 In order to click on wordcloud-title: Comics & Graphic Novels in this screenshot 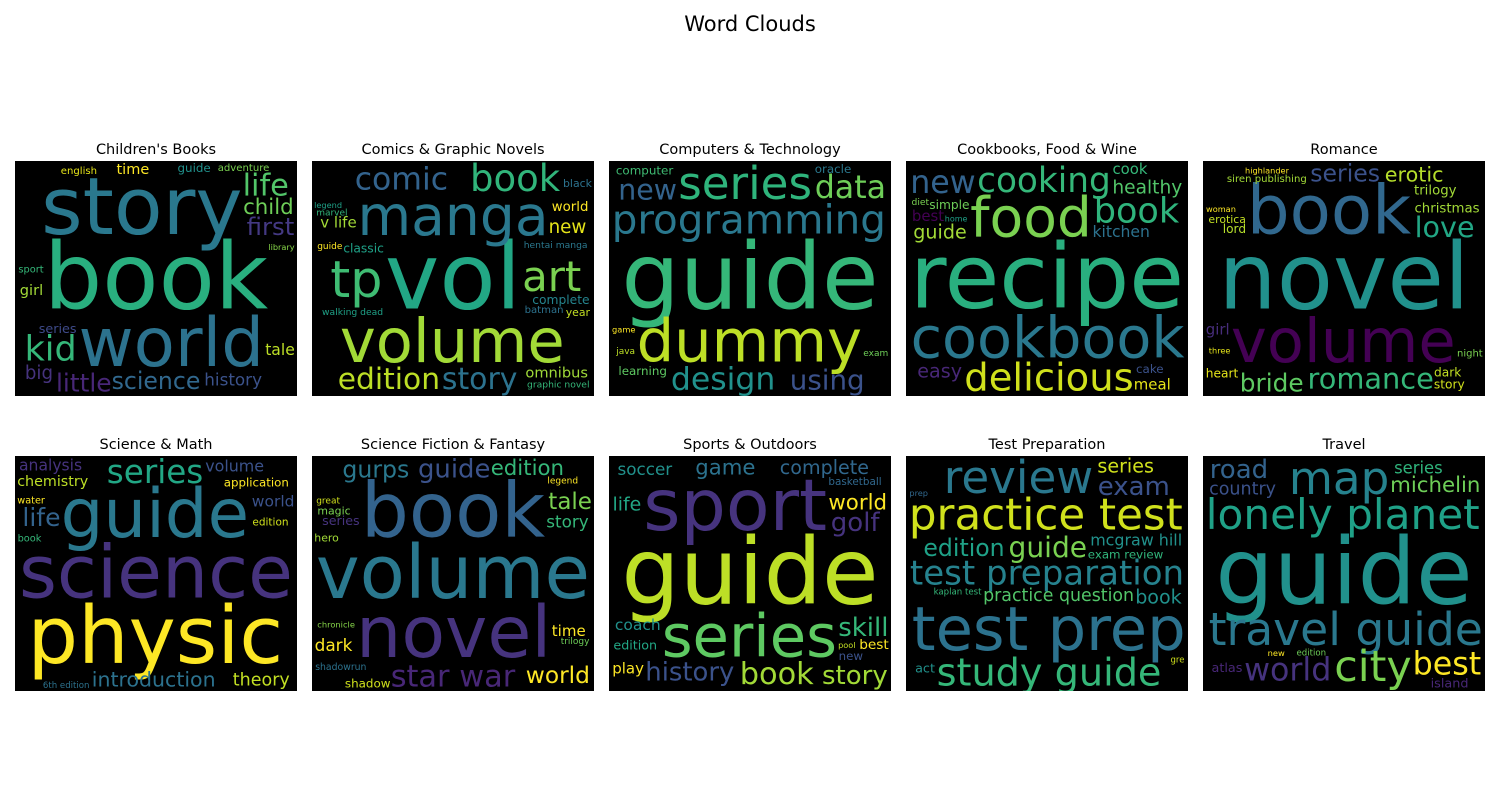, I will do `click(453, 150)`.